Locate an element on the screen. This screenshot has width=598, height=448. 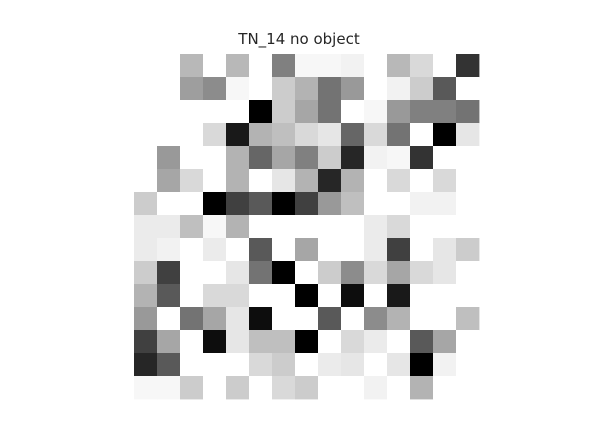
heatmap-cell-r7-c13 is located at coordinates (445, 227).